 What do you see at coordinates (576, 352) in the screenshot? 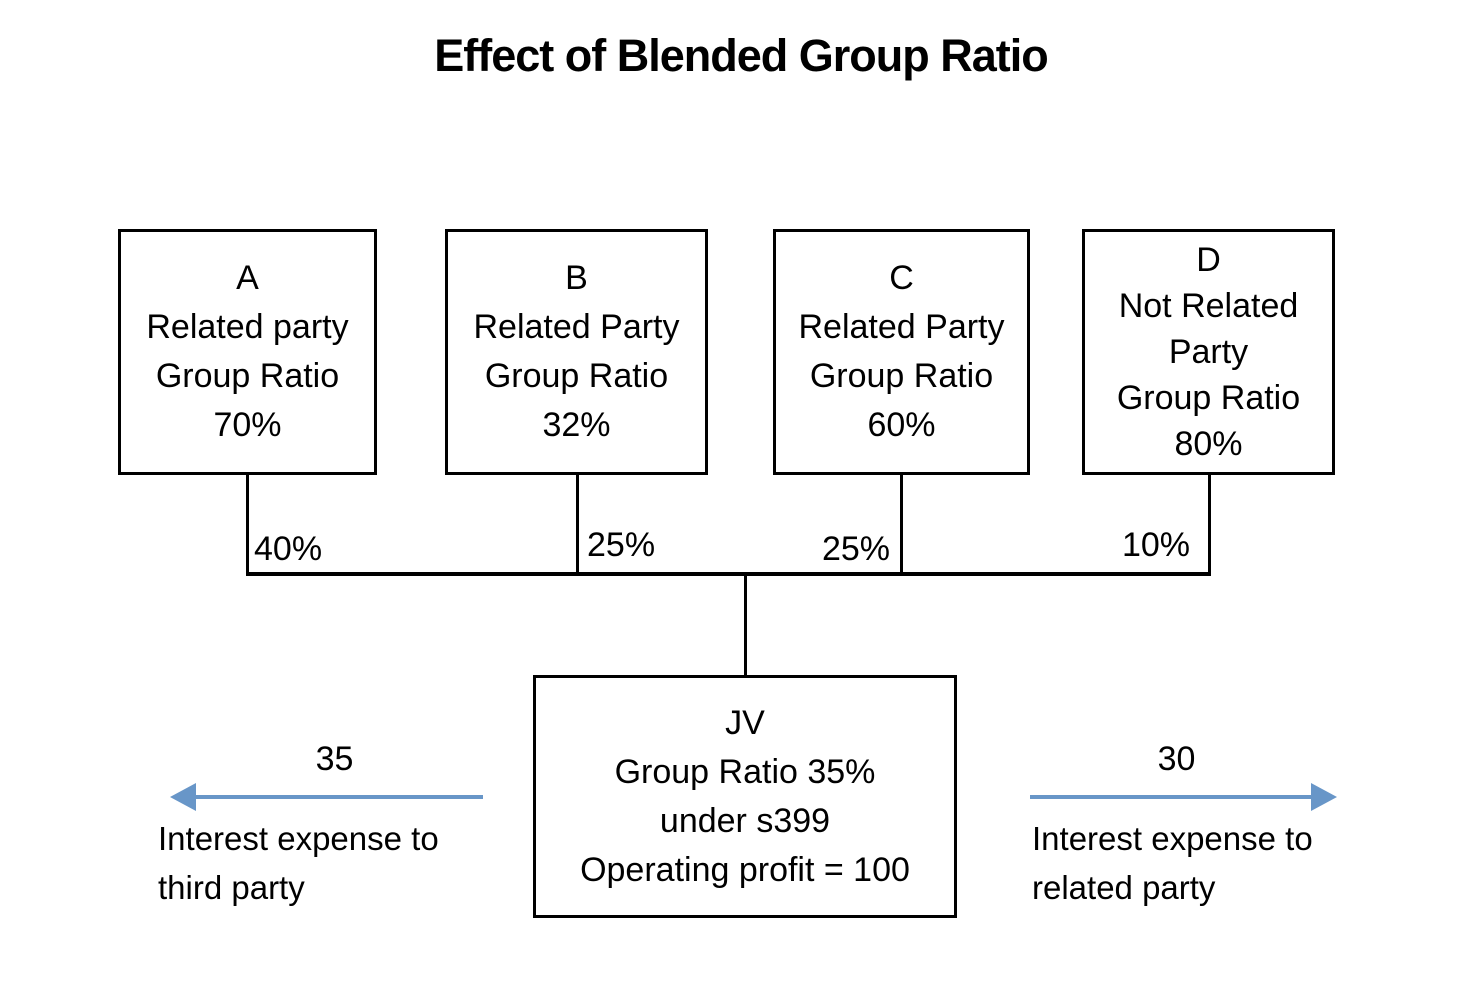
I see `entity-box-b: B Related Party Group Ratio 32%` at bounding box center [576, 352].